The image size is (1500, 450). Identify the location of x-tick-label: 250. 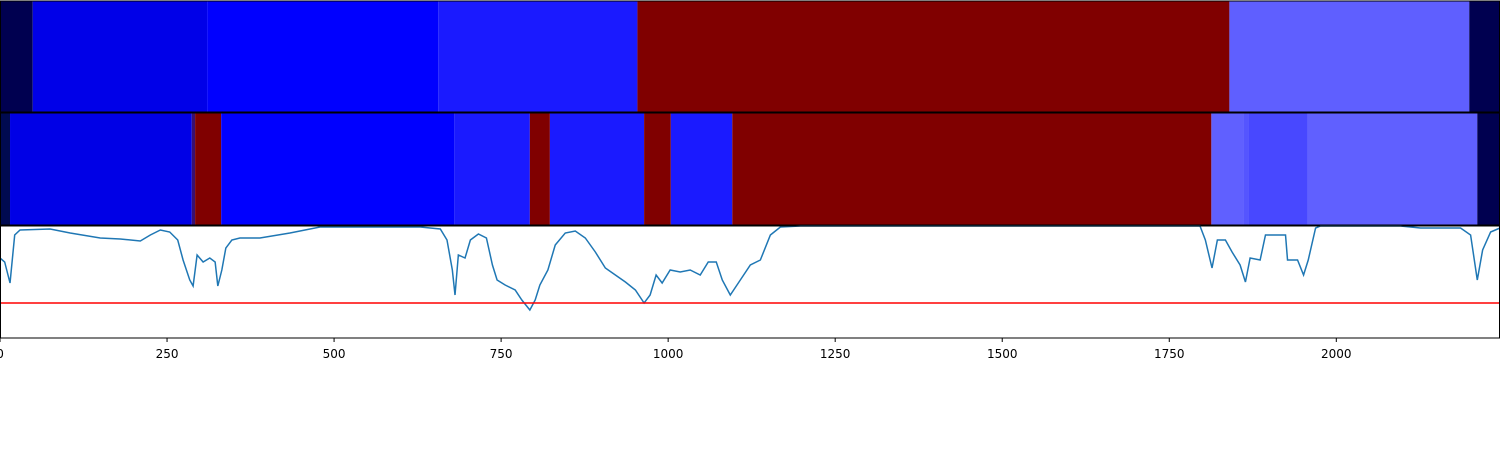
(167, 354).